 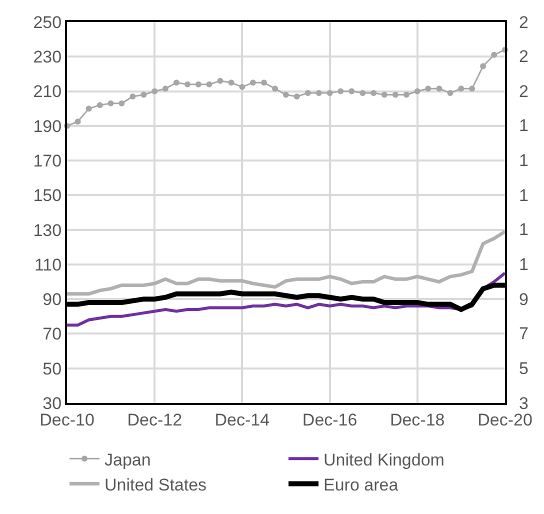 What do you see at coordinates (384, 460) in the screenshot?
I see `legend-label: United Kingdom` at bounding box center [384, 460].